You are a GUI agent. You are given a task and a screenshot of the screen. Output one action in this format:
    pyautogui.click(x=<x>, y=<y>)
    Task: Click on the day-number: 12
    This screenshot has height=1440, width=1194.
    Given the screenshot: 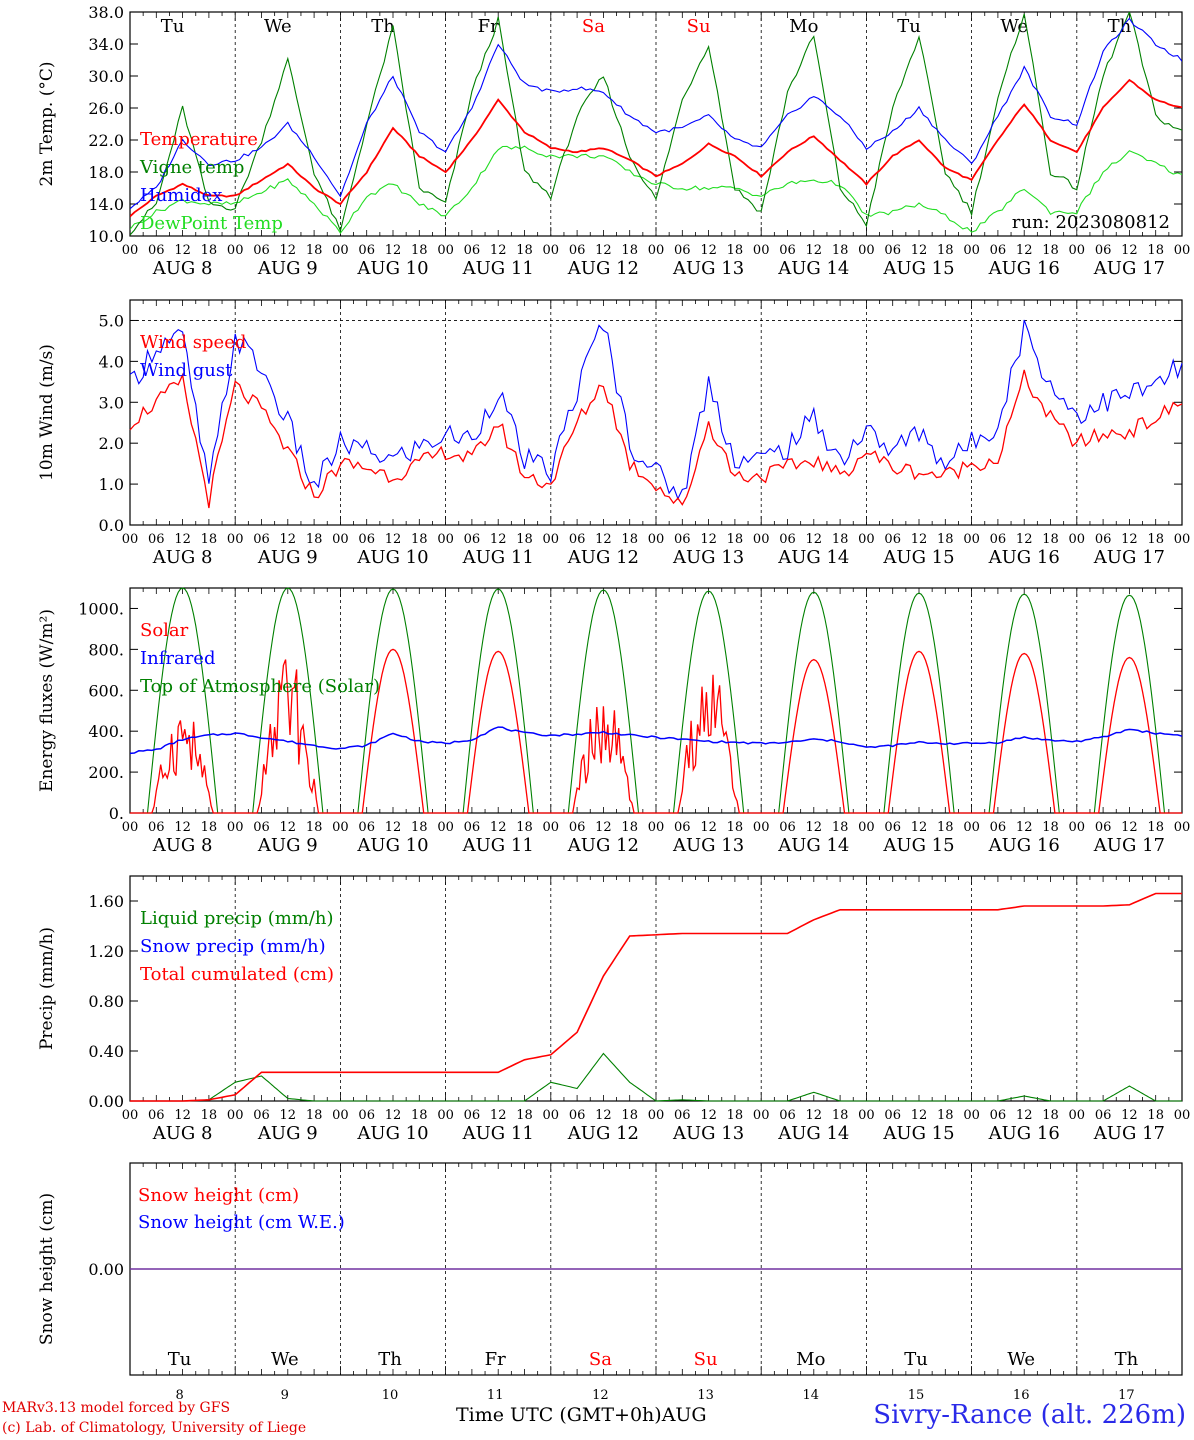 What is the action you would take?
    pyautogui.click(x=600, y=1395)
    